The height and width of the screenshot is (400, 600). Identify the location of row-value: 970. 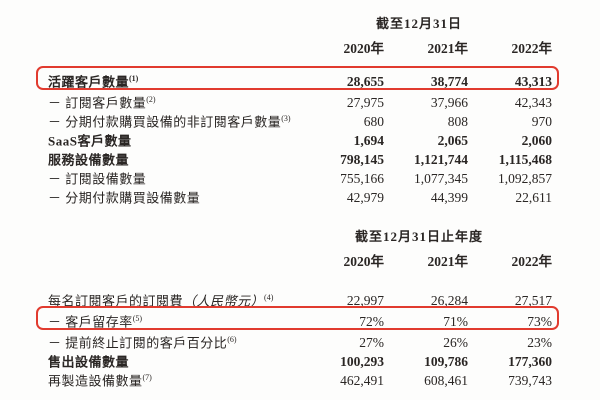
(541, 122).